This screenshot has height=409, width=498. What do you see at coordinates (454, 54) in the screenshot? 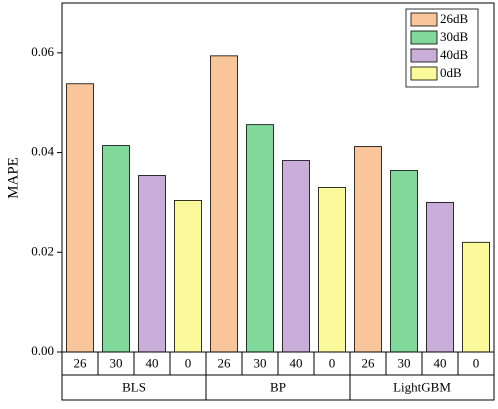
I see `legend-label: 40dB` at bounding box center [454, 54].